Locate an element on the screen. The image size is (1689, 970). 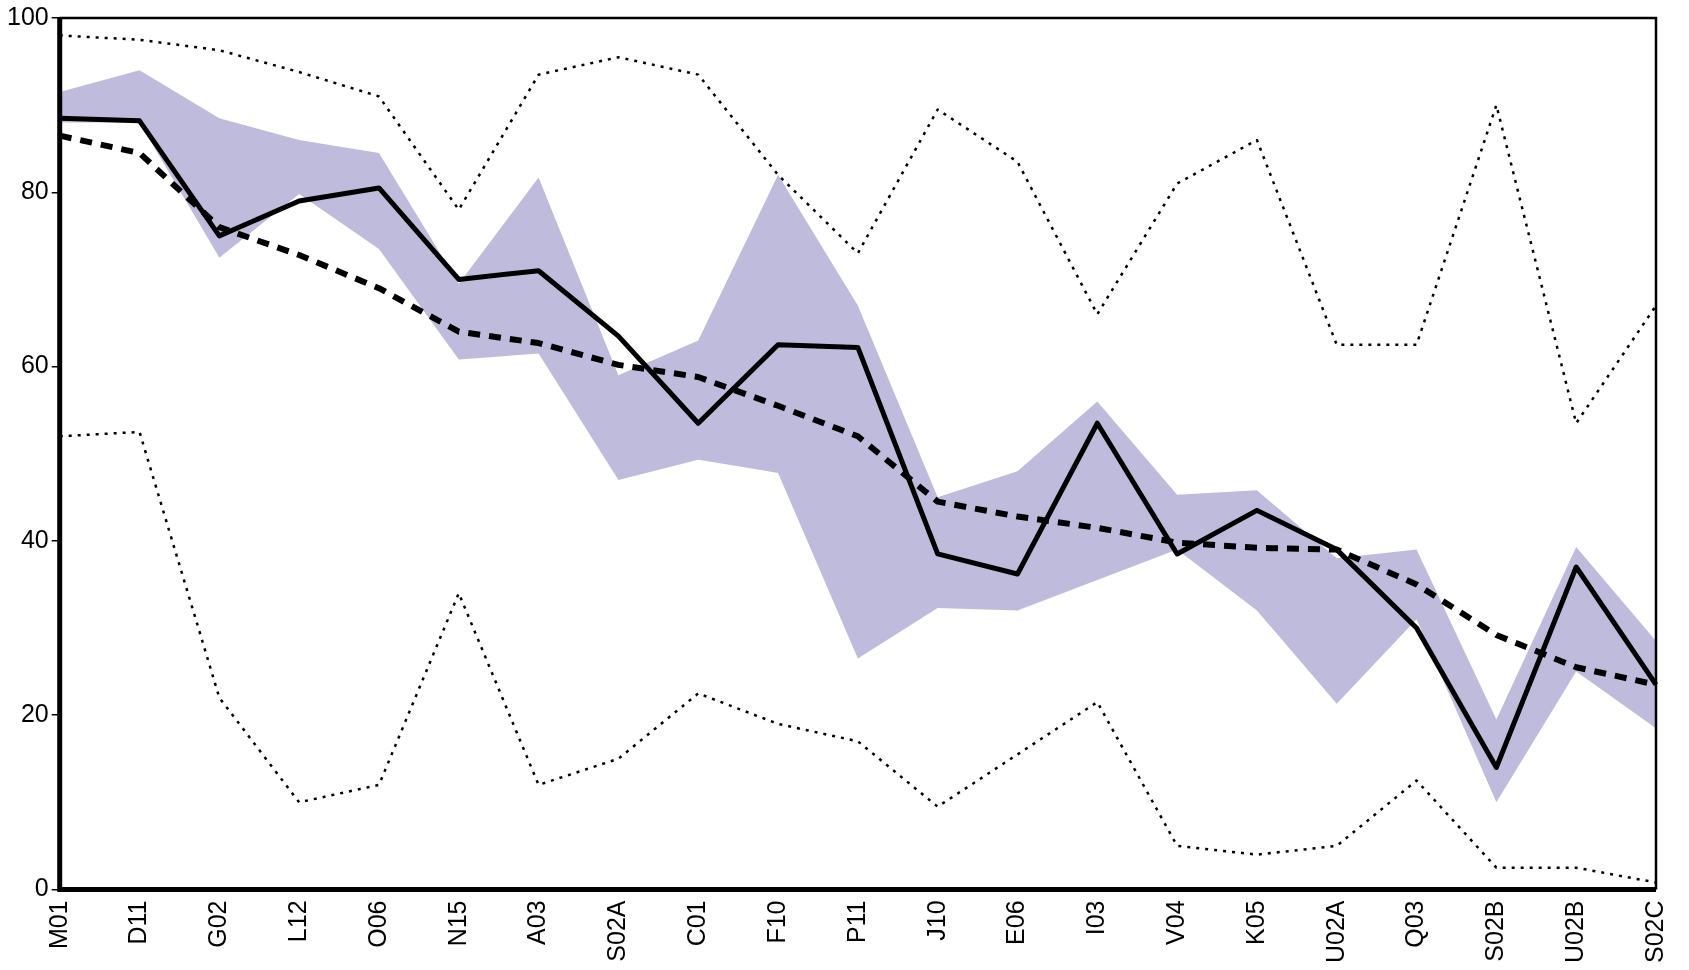
x-tick-label: E06 is located at coordinates (1015, 922).